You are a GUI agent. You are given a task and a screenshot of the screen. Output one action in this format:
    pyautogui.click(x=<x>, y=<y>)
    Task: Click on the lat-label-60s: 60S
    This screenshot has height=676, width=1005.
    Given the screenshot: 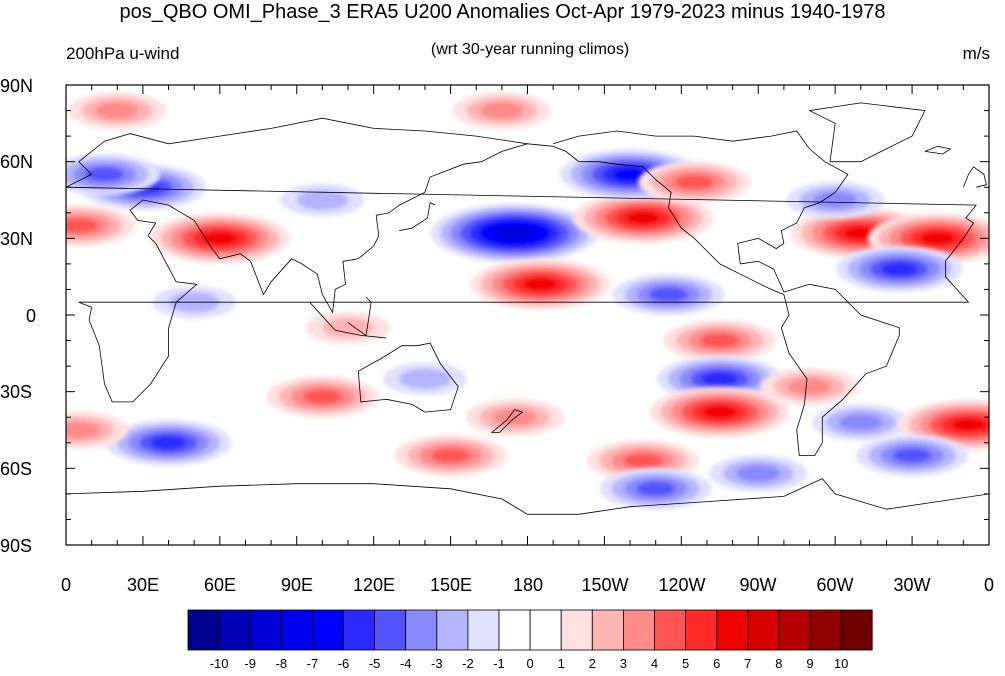 What is the action you would take?
    pyautogui.click(x=16, y=469)
    